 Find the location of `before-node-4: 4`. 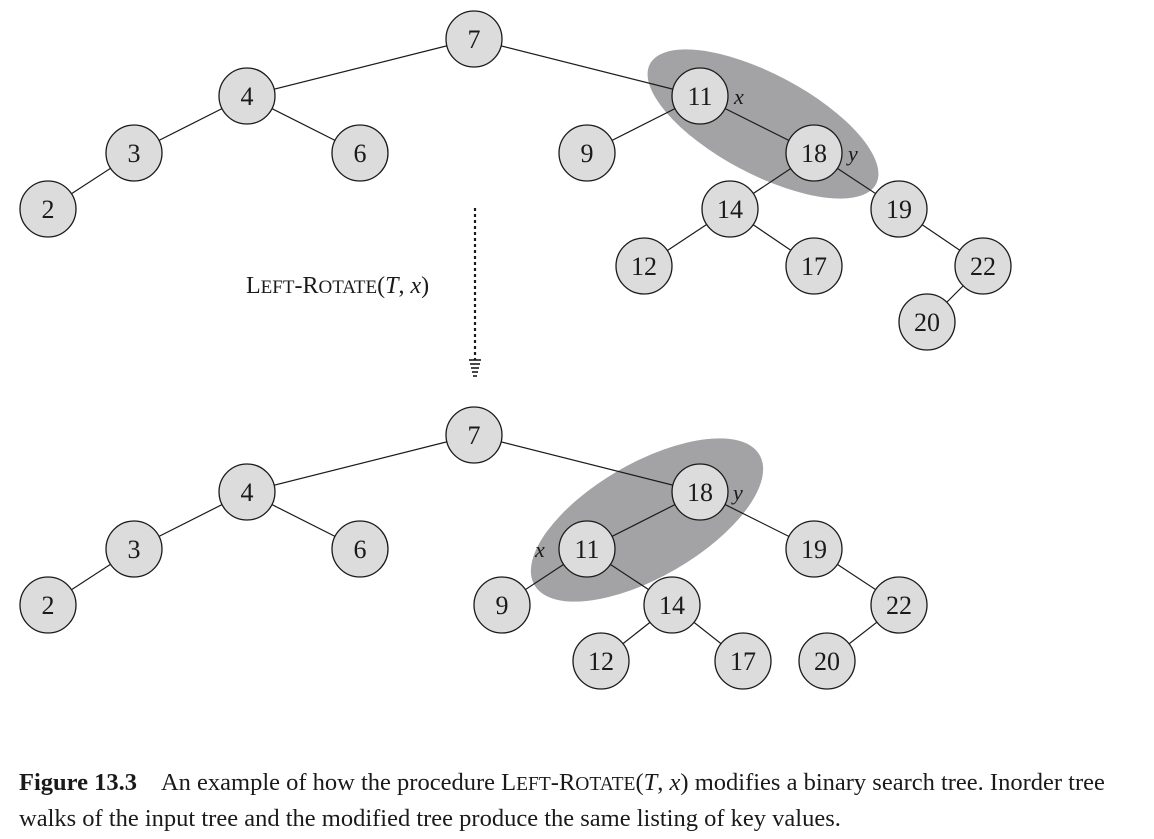

before-node-4: 4 is located at coordinates (247, 96).